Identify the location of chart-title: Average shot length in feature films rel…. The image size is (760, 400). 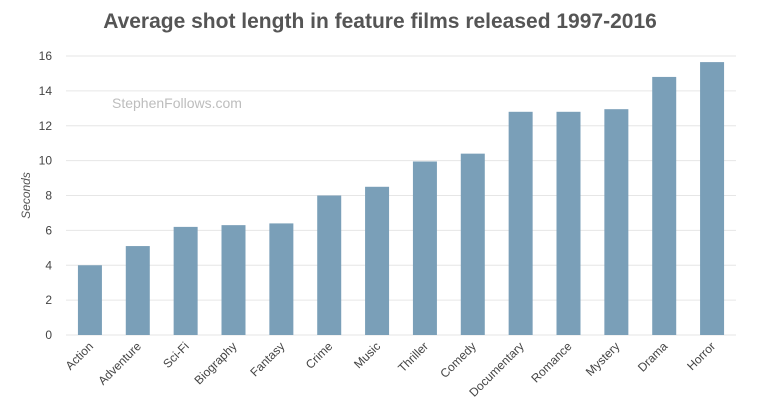
(380, 21).